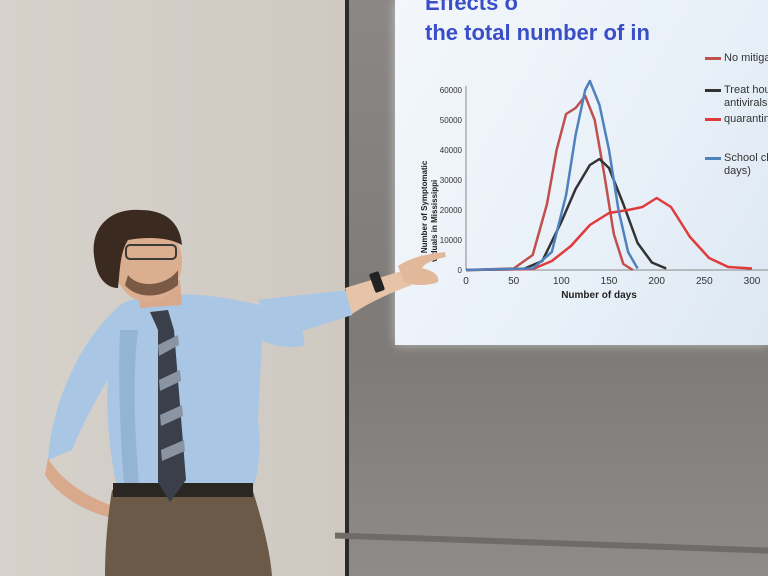 The width and height of the screenshot is (768, 576). Describe the element at coordinates (422, 268) in the screenshot. I see `presenter-hand` at that location.